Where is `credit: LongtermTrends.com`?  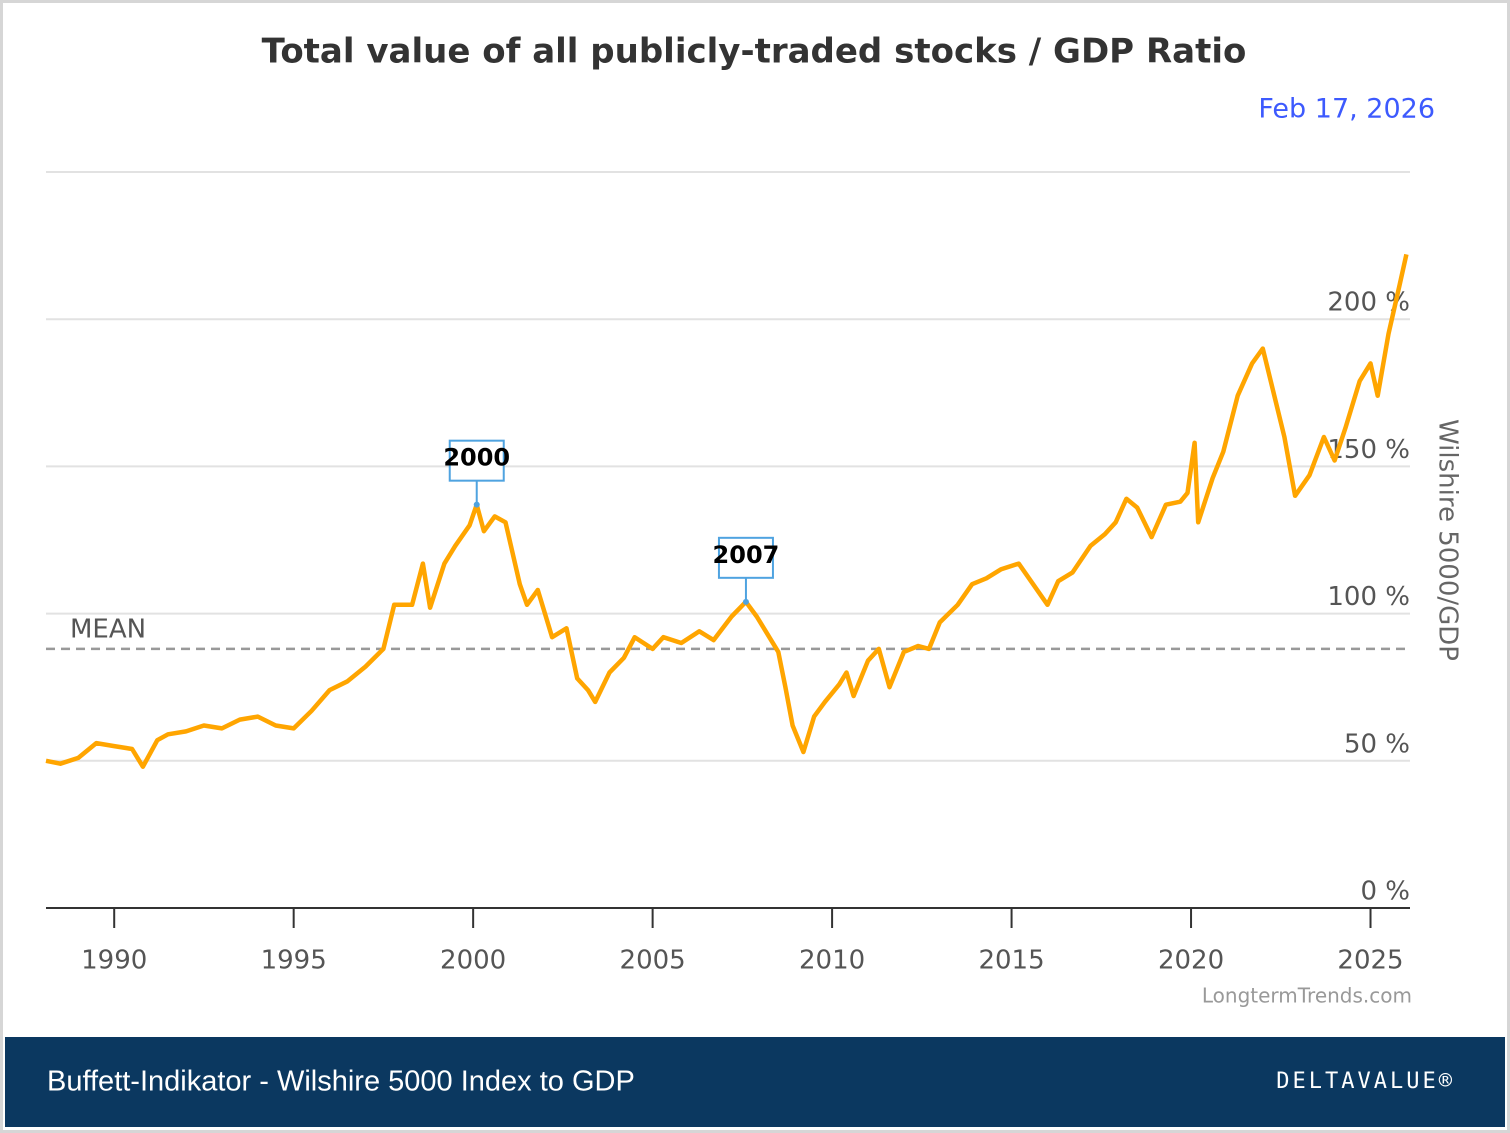 credit: LongtermTrends.com is located at coordinates (1307, 996).